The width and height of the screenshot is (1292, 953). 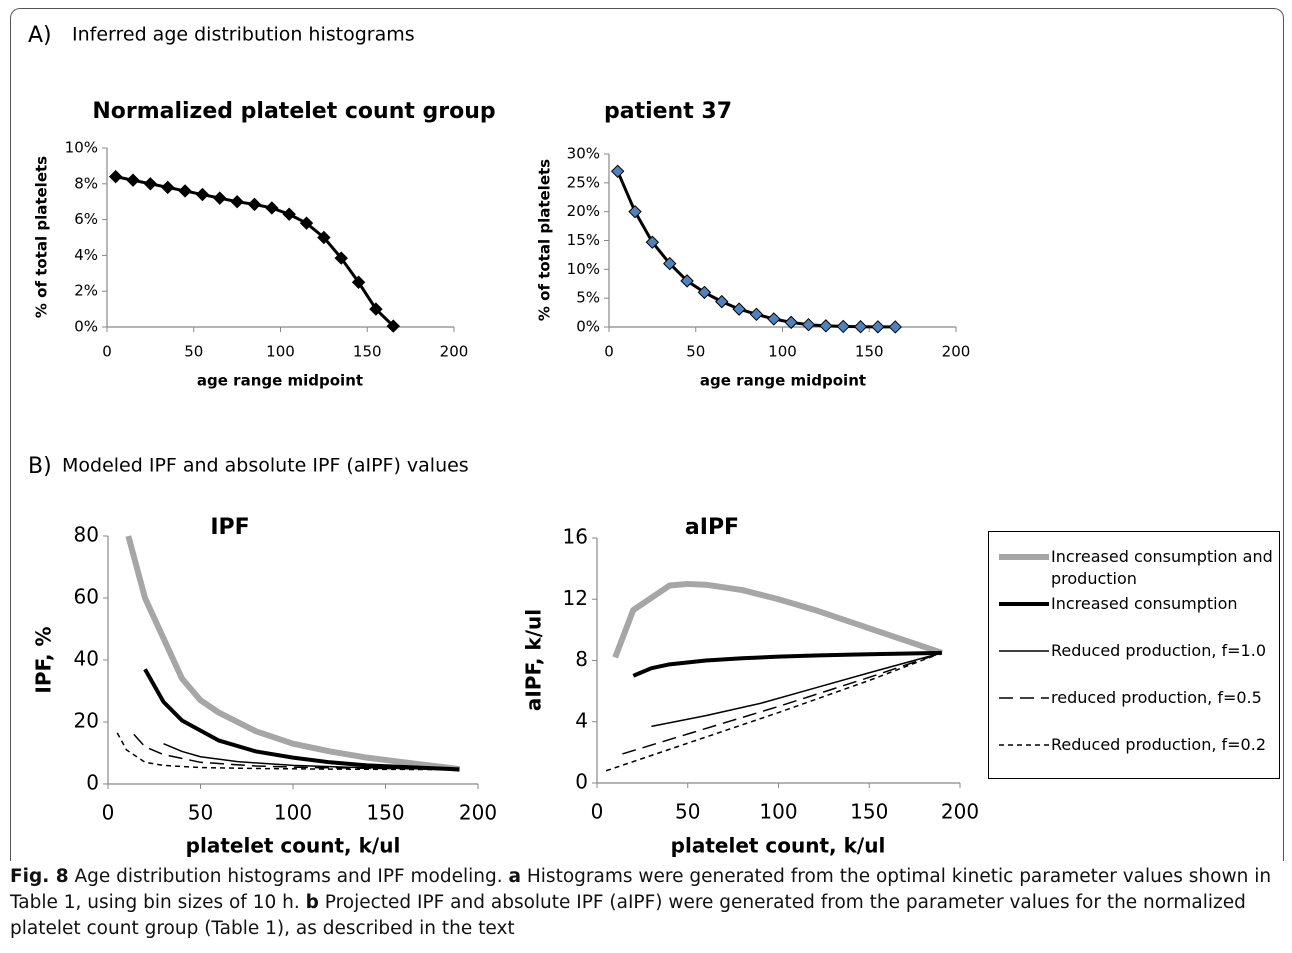 What do you see at coordinates (581, 659) in the screenshot?
I see `y-tick-label: 8` at bounding box center [581, 659].